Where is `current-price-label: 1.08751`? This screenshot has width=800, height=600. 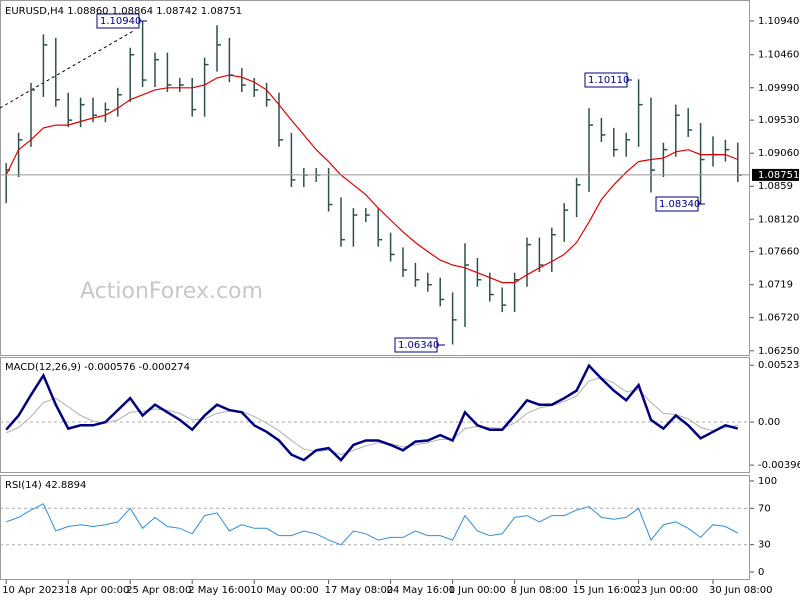
current-price-label: 1.08751 is located at coordinates (778, 175).